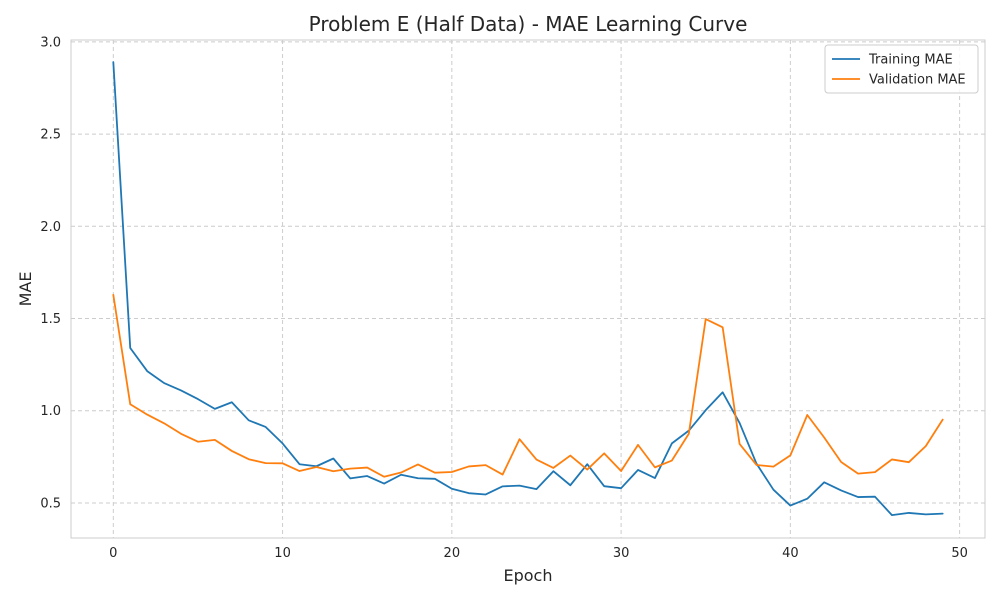  Describe the element at coordinates (282, 553) in the screenshot. I see `x-tick-label: 10` at that location.